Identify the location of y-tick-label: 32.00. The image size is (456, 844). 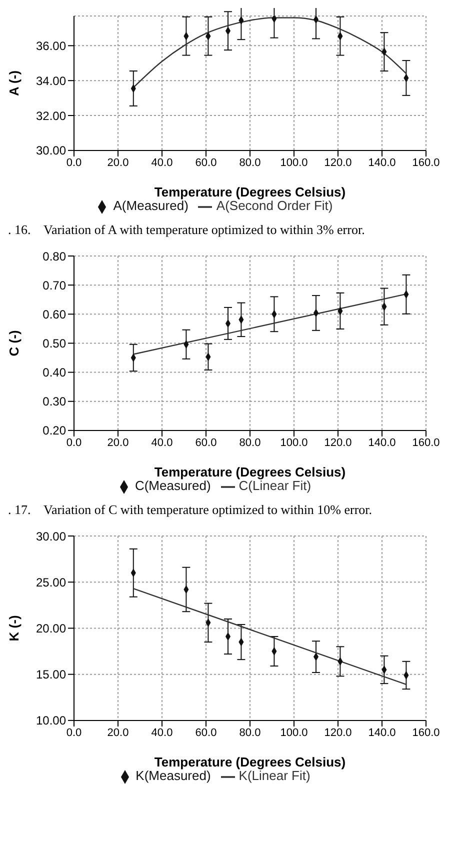
(51, 115).